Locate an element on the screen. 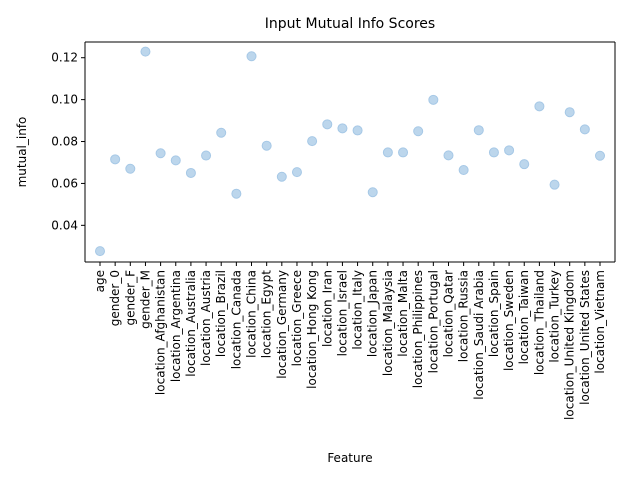 The width and height of the screenshot is (640, 480). x-tick-label: gender_M is located at coordinates (145, 299).